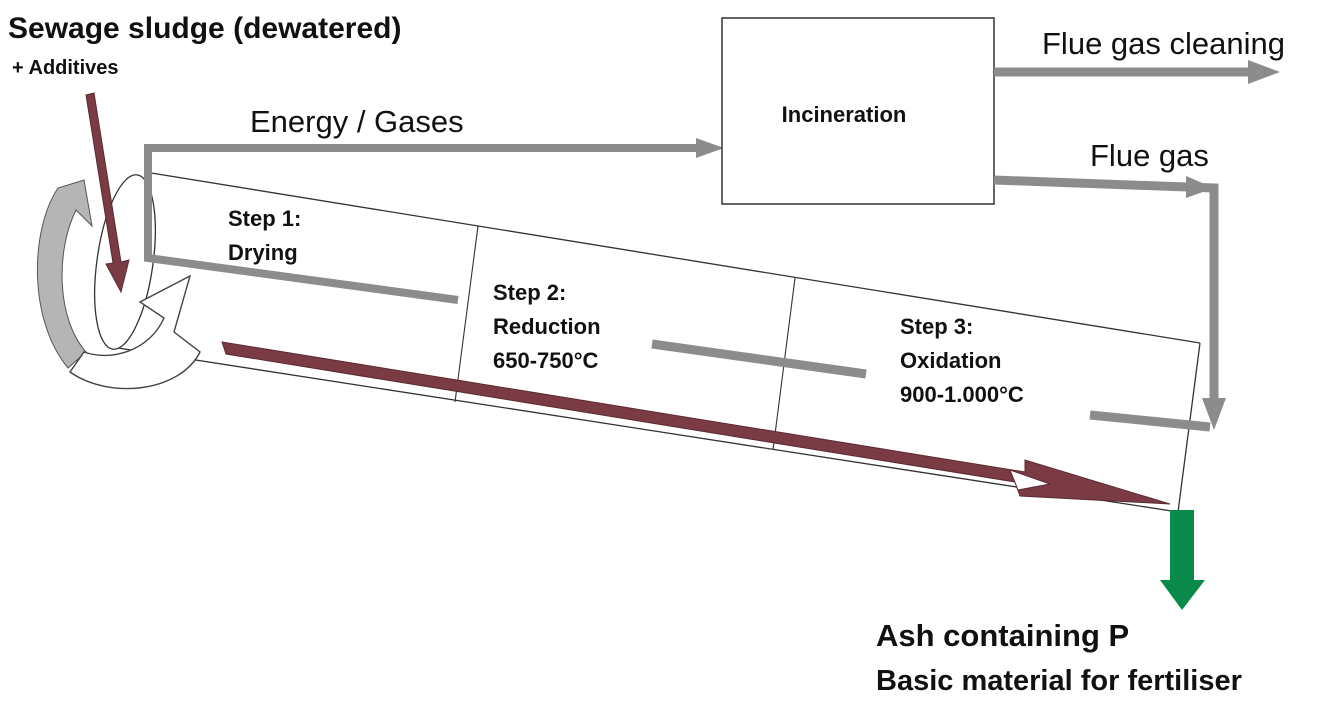 The height and width of the screenshot is (702, 1344). What do you see at coordinates (950, 360) in the screenshot?
I see `step-3-line2: Oxidation` at bounding box center [950, 360].